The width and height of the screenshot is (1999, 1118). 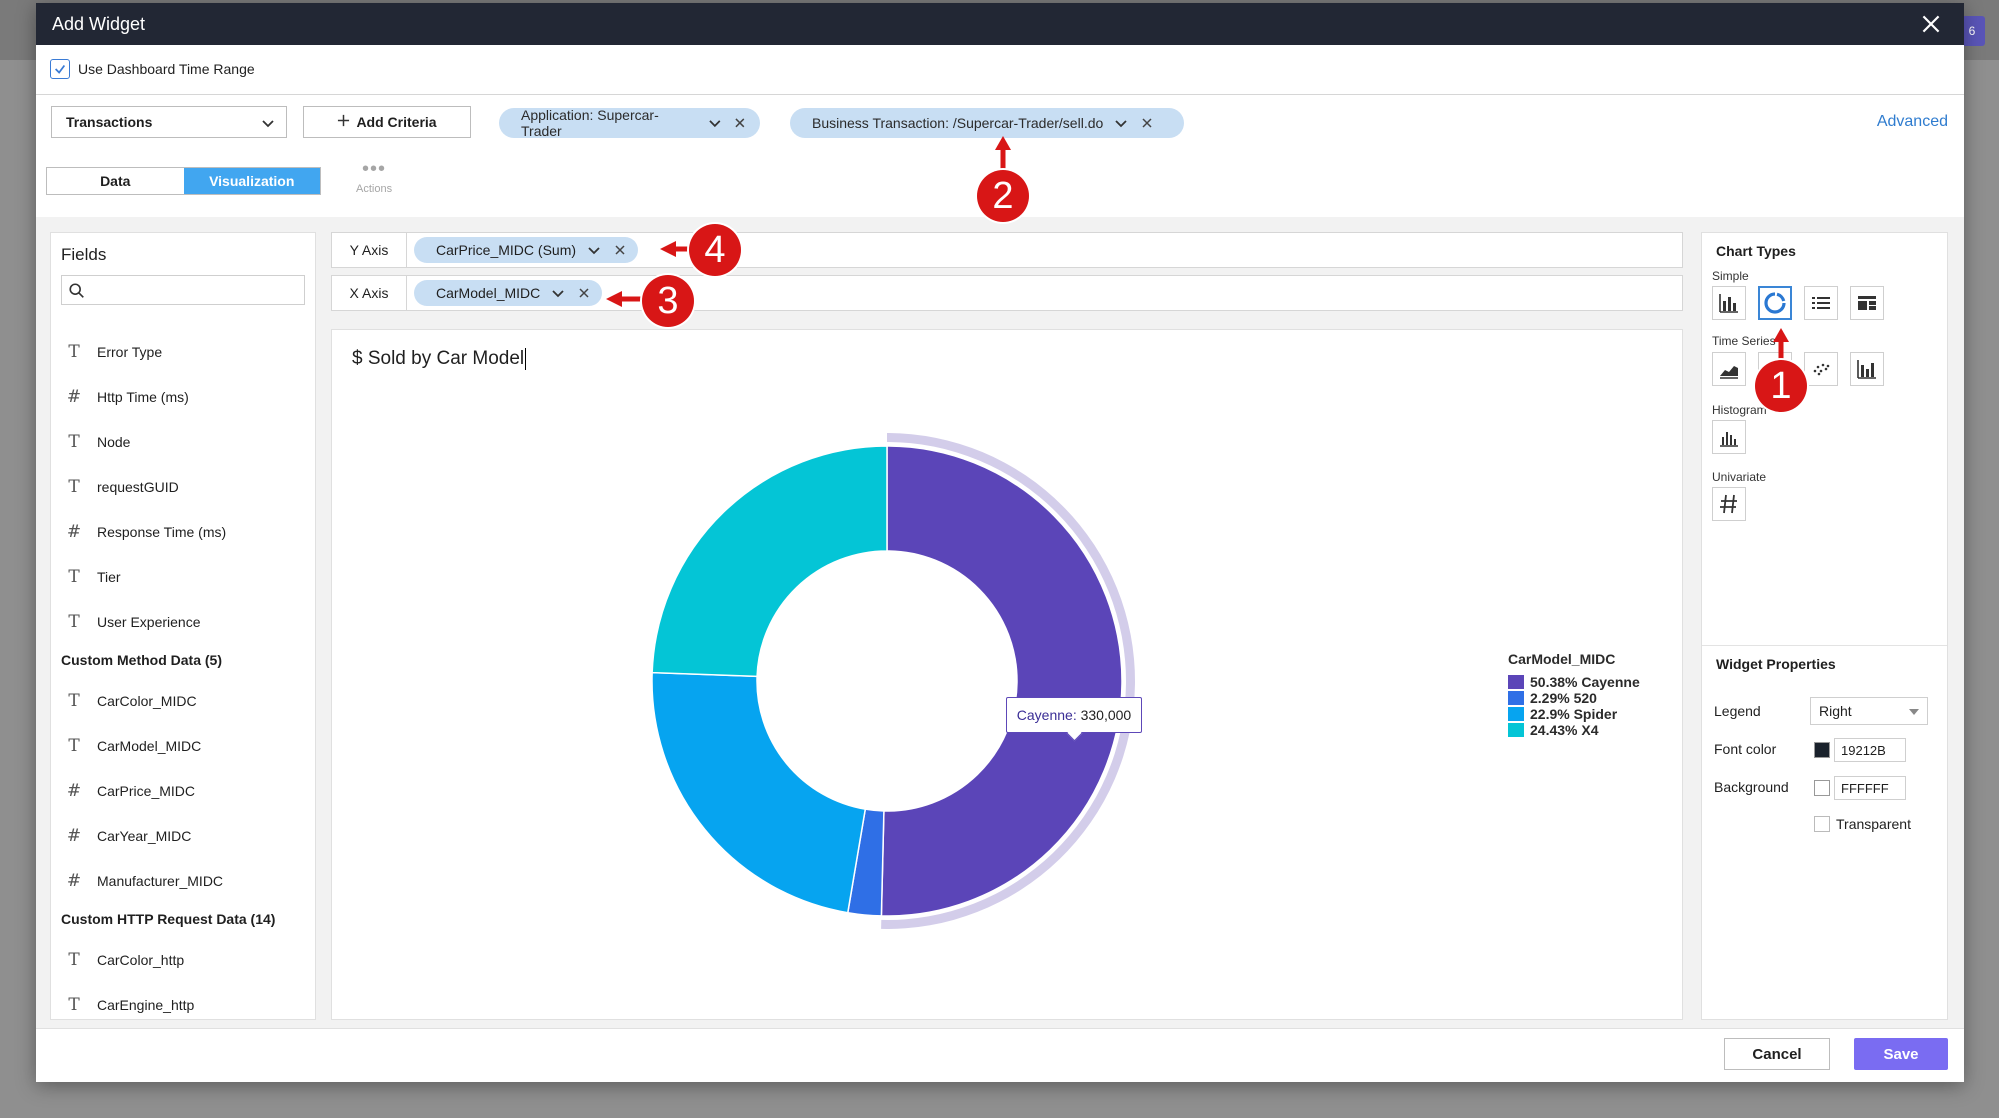 What do you see at coordinates (115, 181) in the screenshot?
I see `tab-data: Data` at bounding box center [115, 181].